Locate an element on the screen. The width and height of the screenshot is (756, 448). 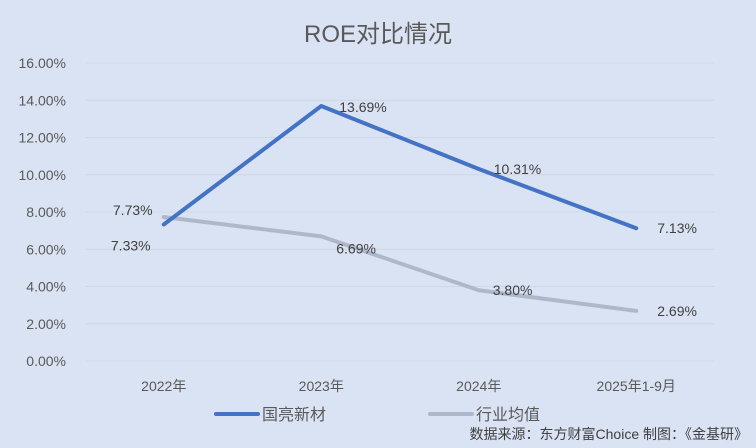
x-tick-label: 2025年1-9月 is located at coordinates (636, 386).